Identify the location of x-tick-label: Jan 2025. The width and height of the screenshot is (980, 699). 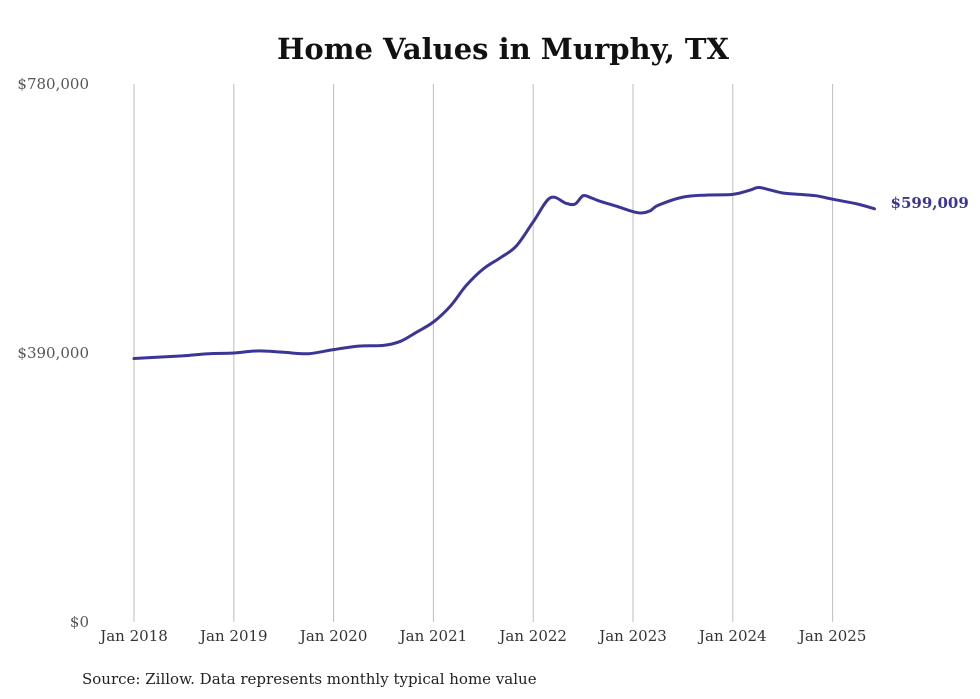
(832, 636).